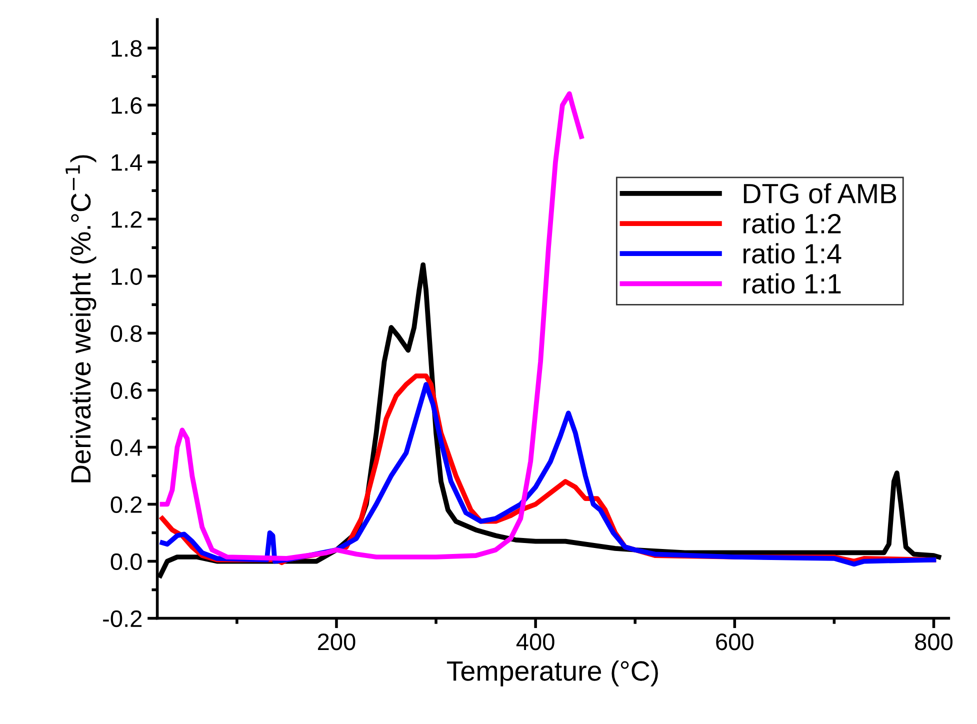  Describe the element at coordinates (126, 333) in the screenshot. I see `y-tick-label: 0.8` at that location.